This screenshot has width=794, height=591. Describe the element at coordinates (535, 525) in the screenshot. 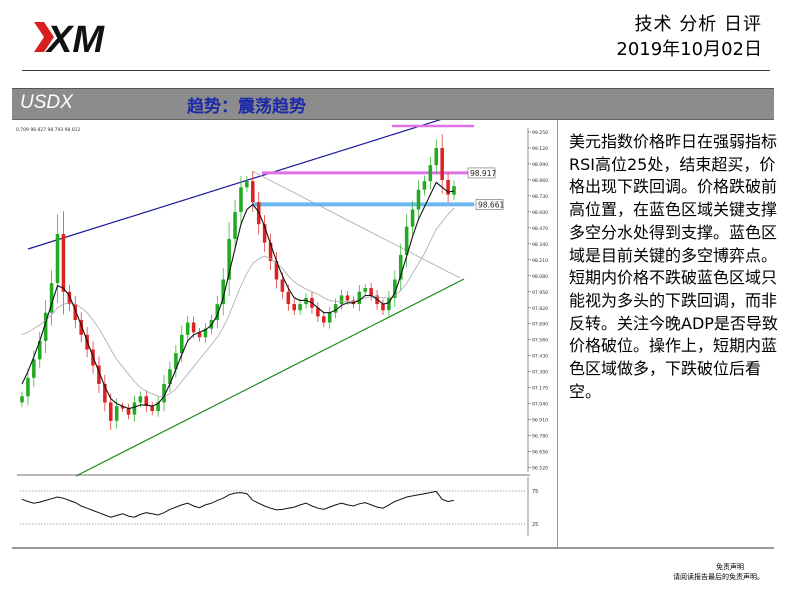

I see `rsi-lower-label: 25` at that location.